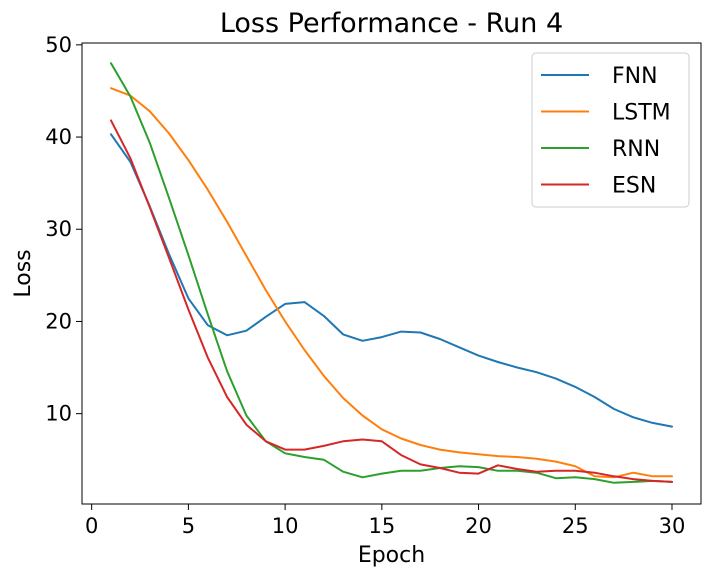 The height and width of the screenshot is (576, 711). I want to click on y-tick-label: 20, so click(58, 321).